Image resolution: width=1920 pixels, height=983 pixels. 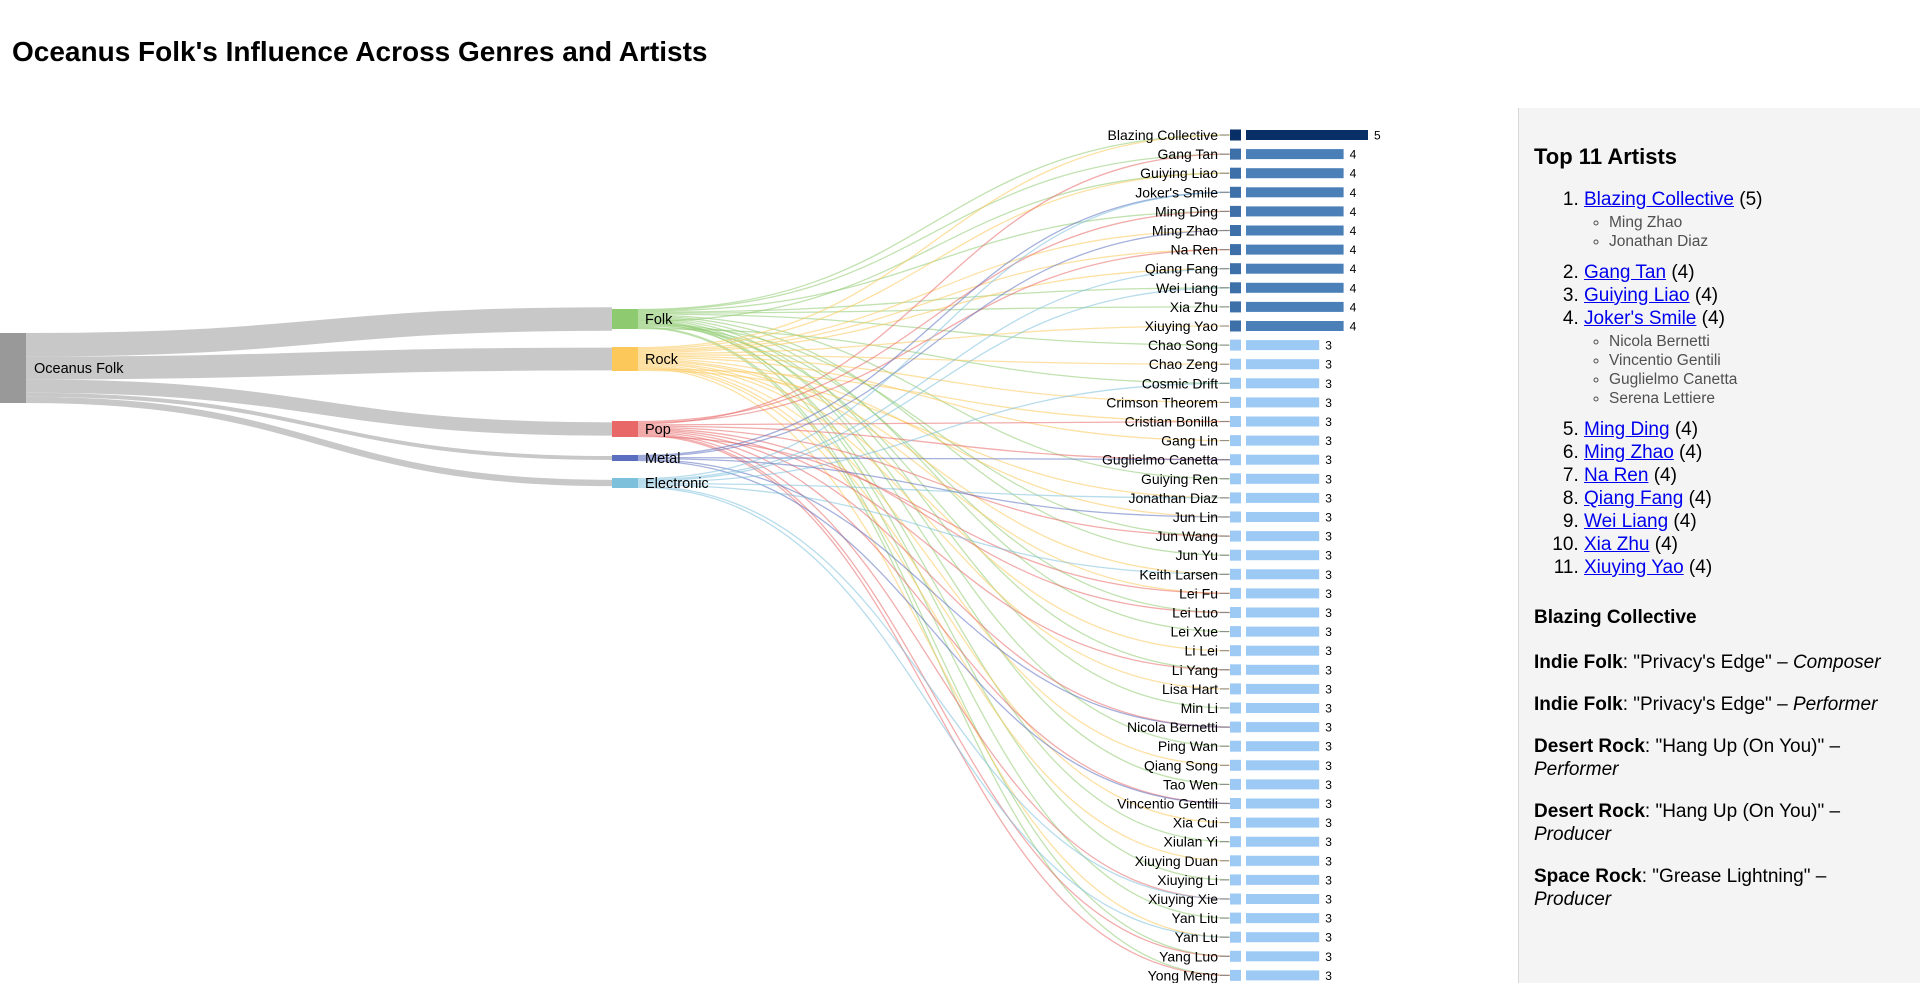 What do you see at coordinates (319, 407) in the screenshot?
I see `link-source-pop` at bounding box center [319, 407].